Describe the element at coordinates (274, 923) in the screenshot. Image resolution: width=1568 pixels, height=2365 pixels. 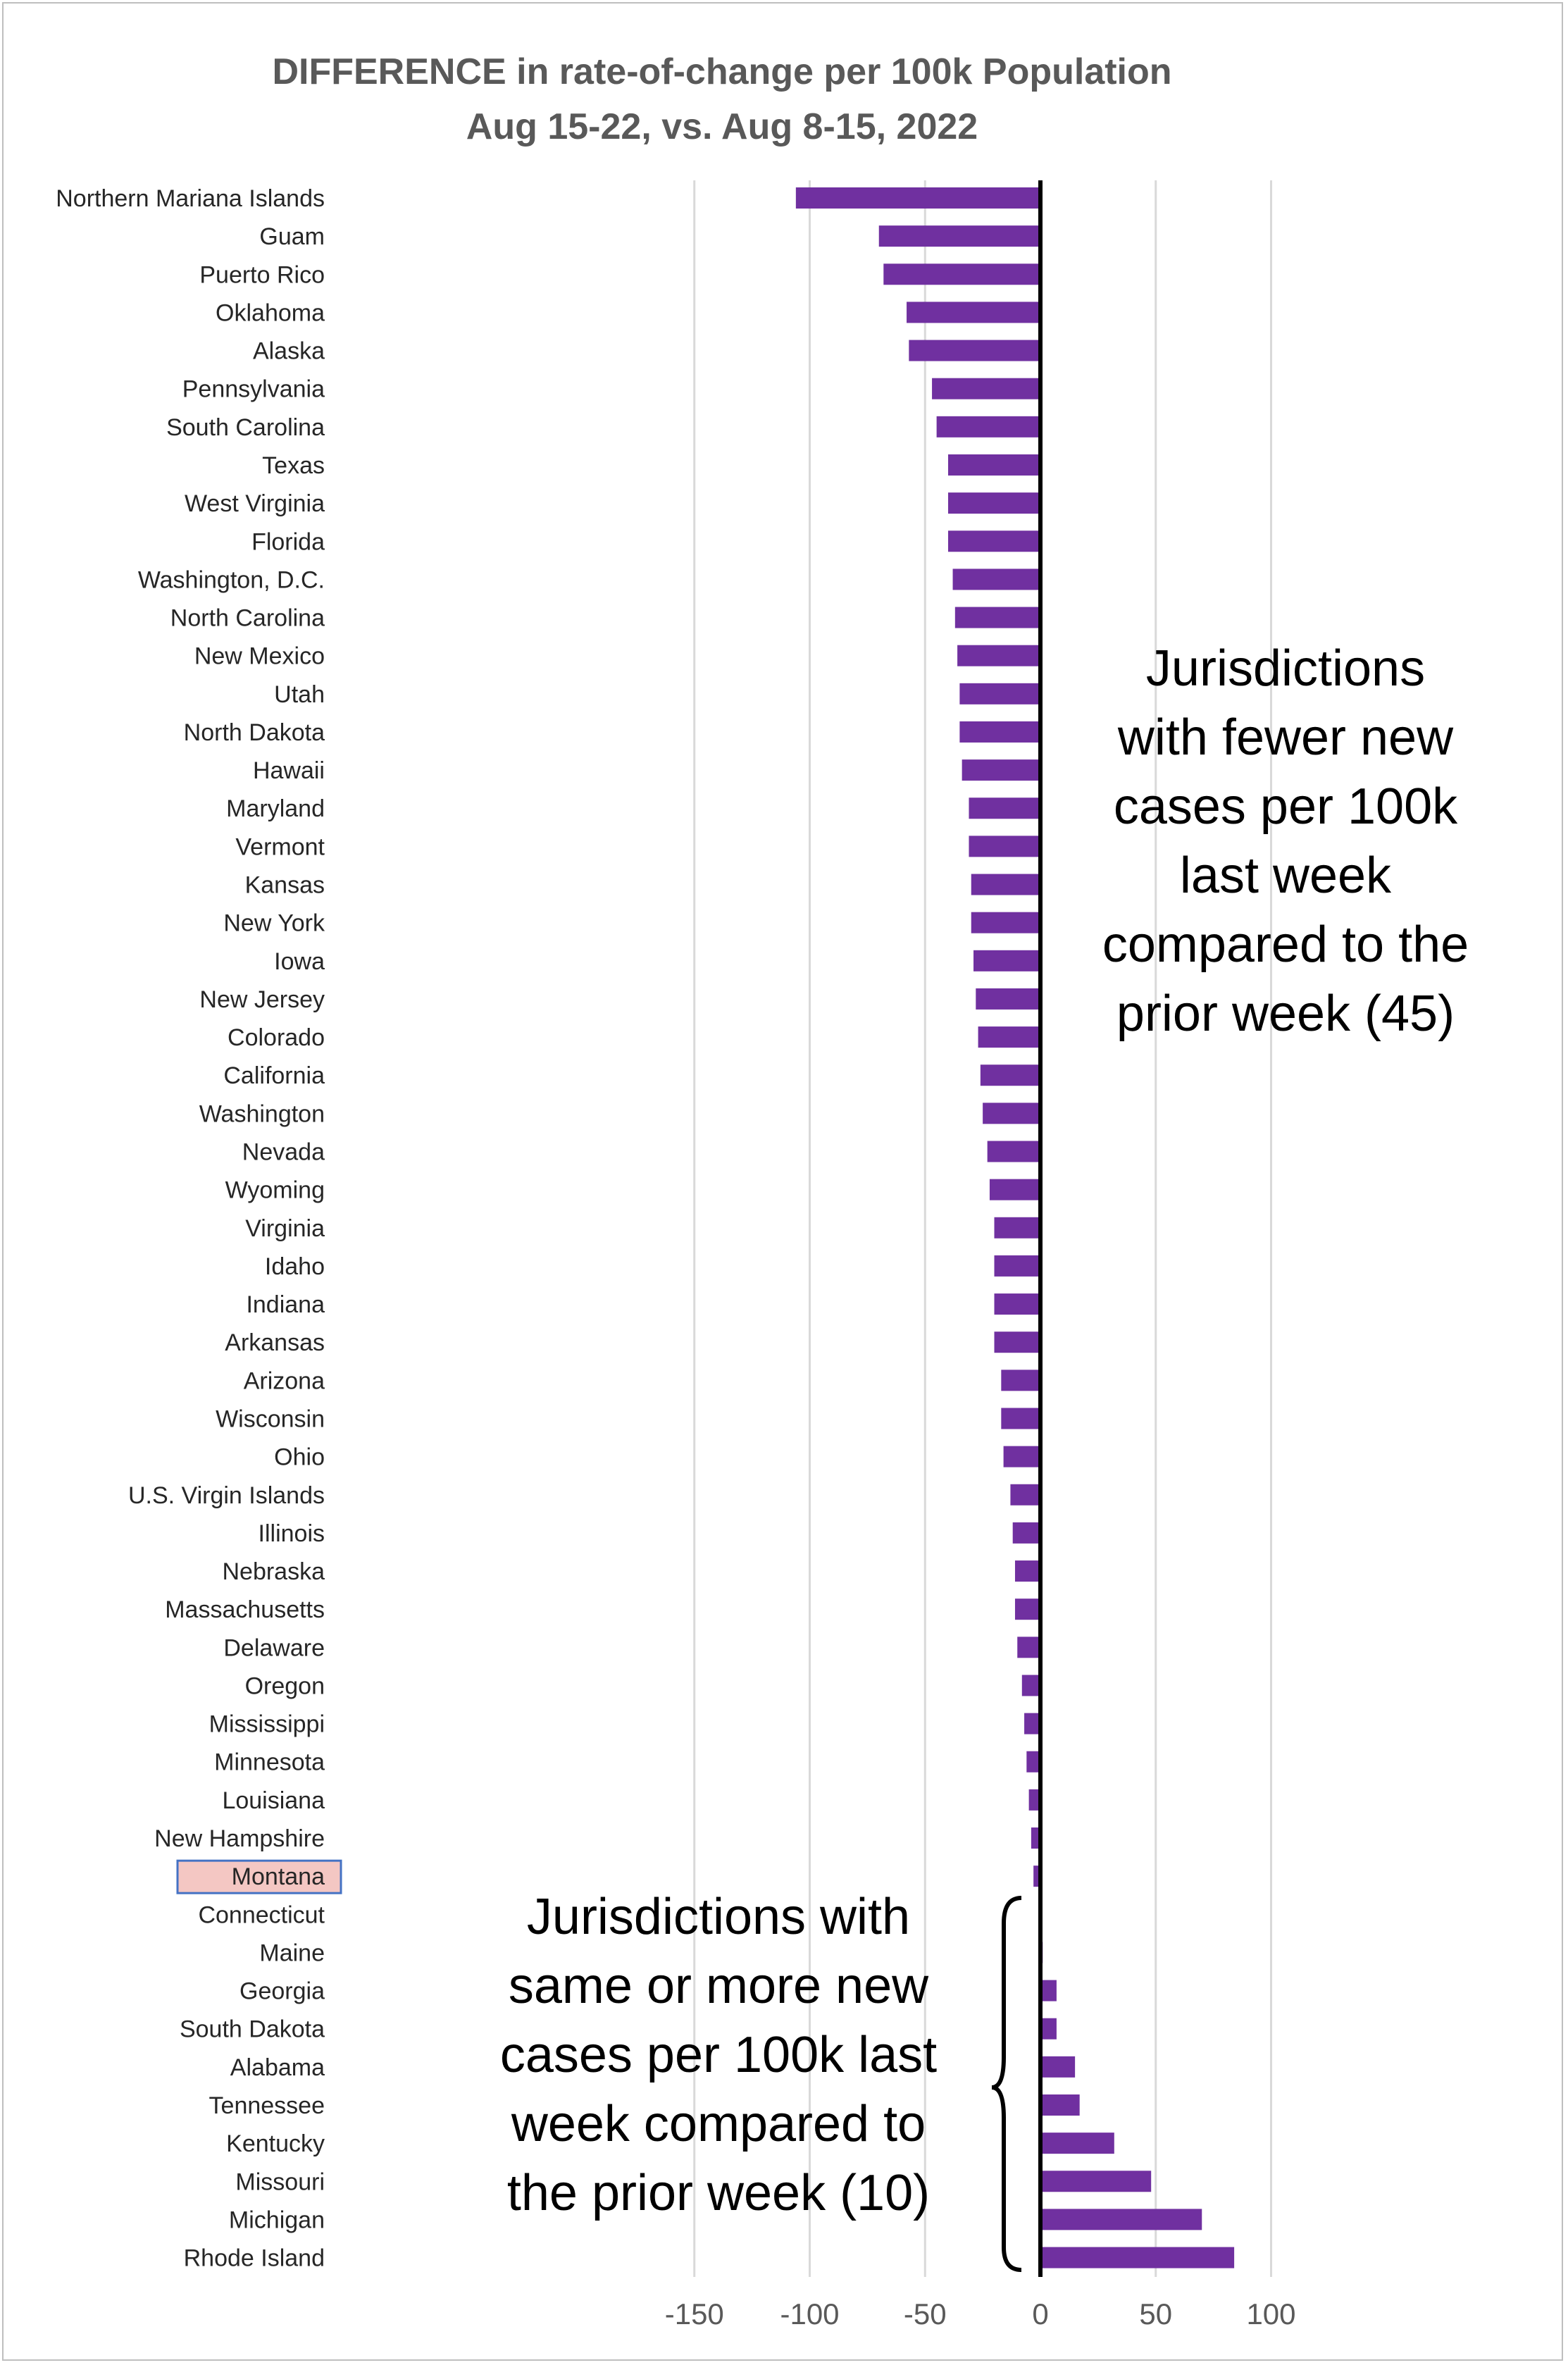
I see `category-label: New York` at that location.